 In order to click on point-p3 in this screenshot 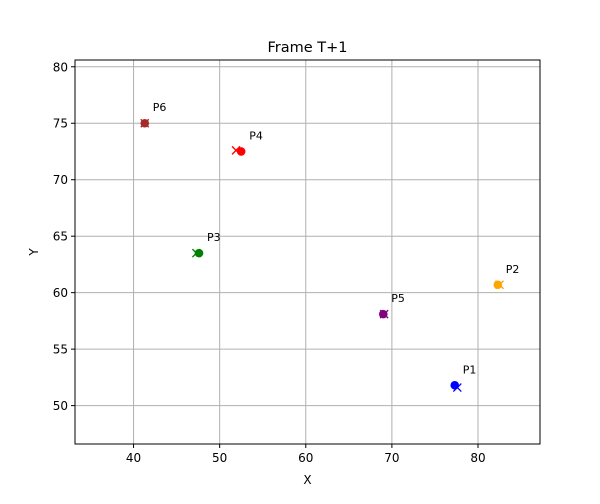, I will do `click(199, 253)`.